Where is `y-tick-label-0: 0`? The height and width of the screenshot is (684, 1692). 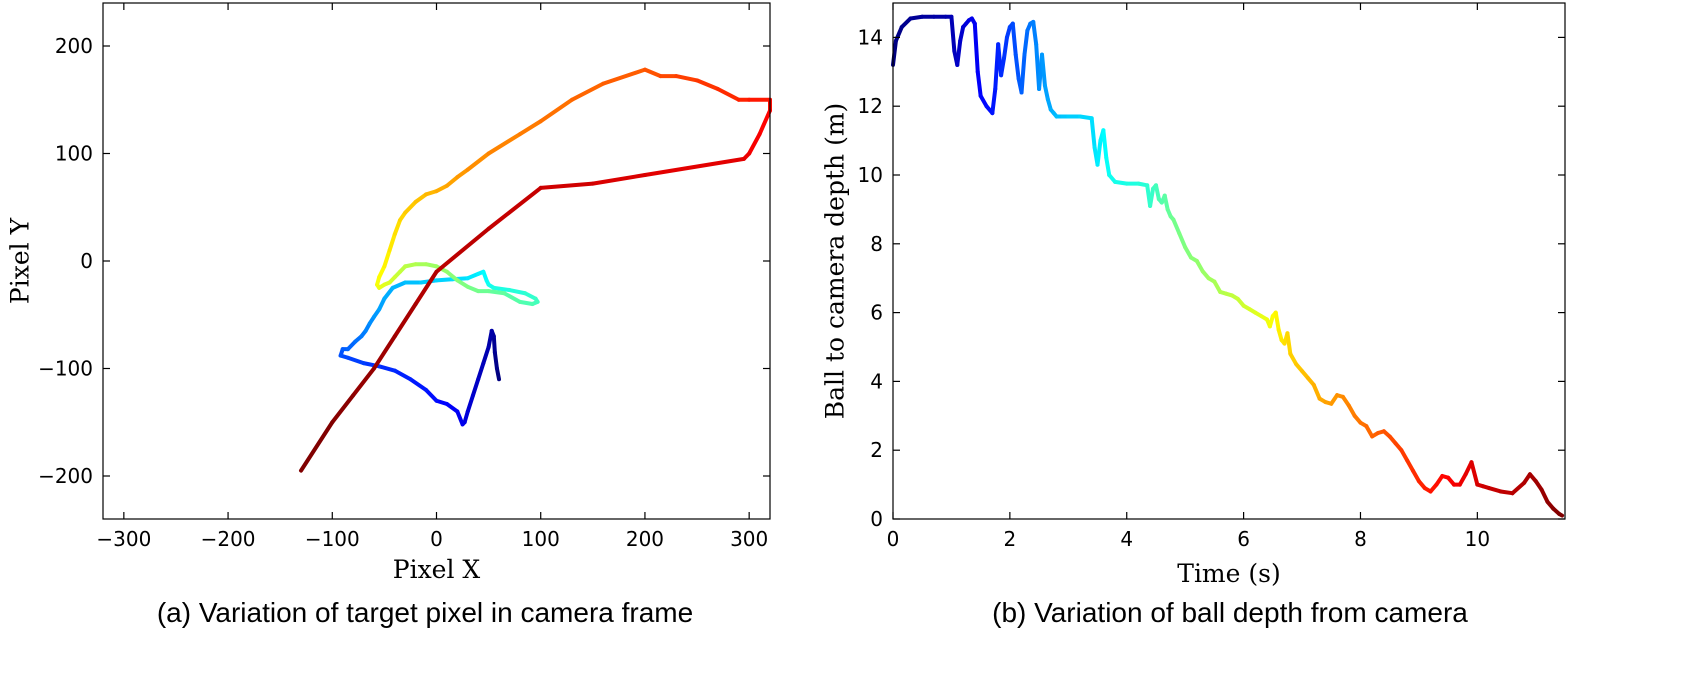
y-tick-label-0: 0 is located at coordinates (876, 519).